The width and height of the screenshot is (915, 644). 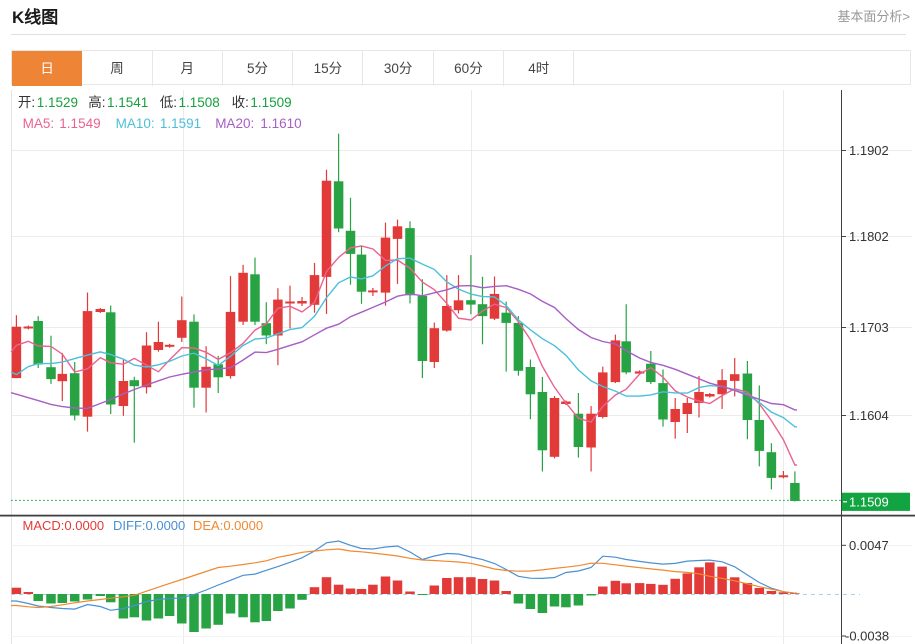 What do you see at coordinates (26, 102) in the screenshot?
I see `svg-text: 开:` at bounding box center [26, 102].